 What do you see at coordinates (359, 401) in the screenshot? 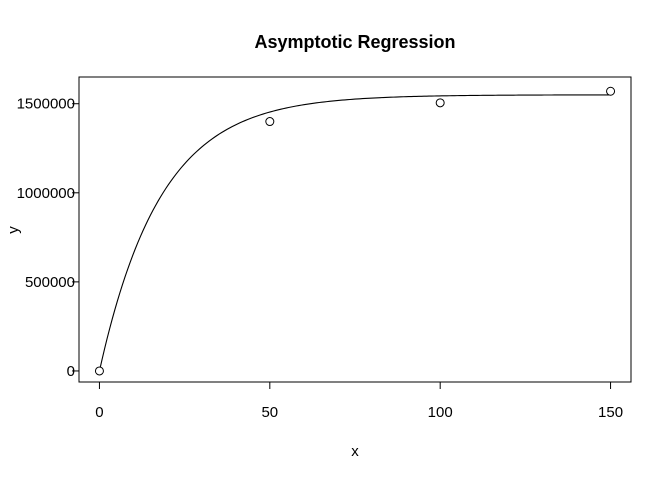
I see `x-axis: 0 50 100 150` at bounding box center [359, 401].